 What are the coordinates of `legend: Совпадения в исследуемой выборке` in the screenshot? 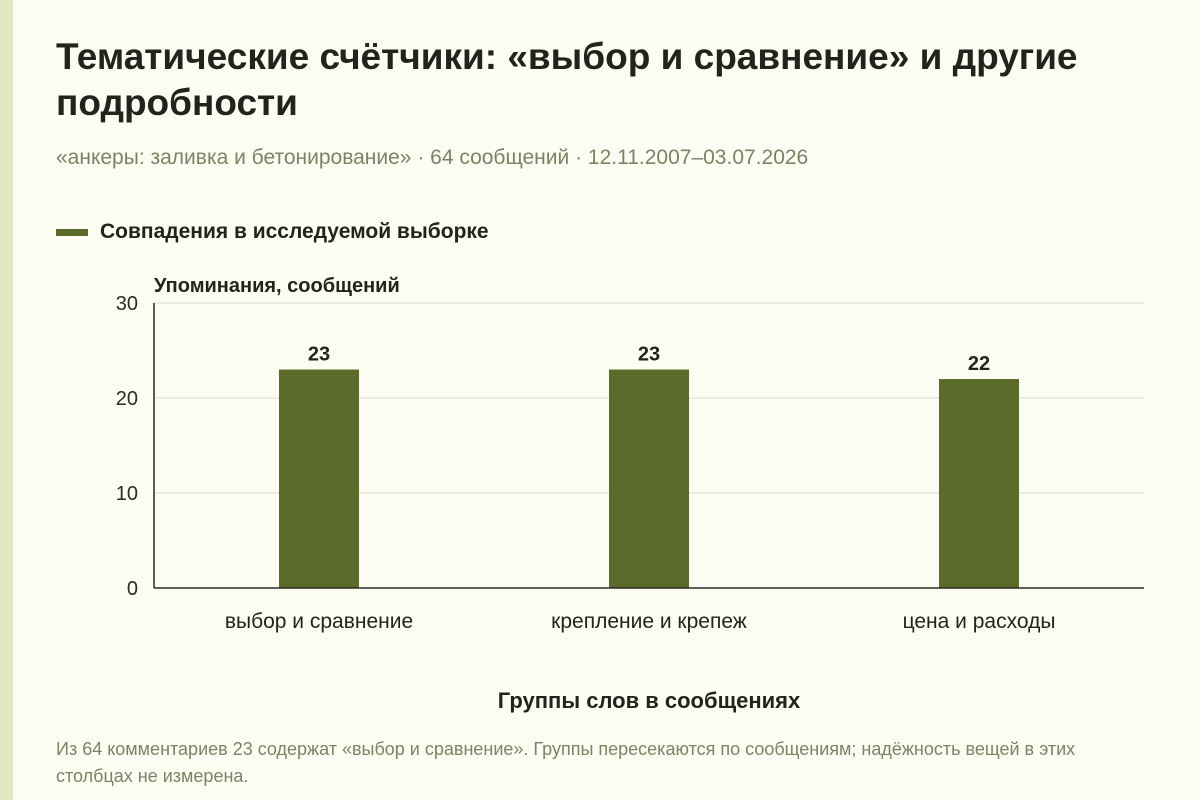 It's located at (272, 232).